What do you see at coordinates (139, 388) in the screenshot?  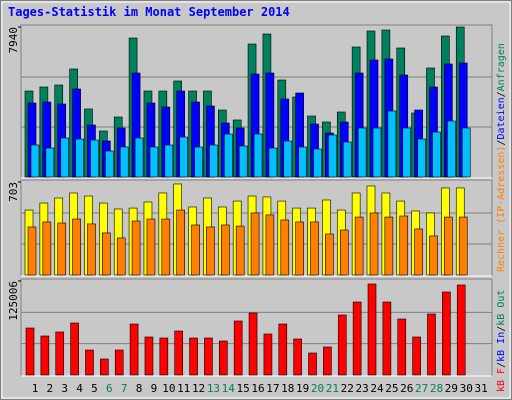 I see `x-tick-label: 8` at bounding box center [139, 388].